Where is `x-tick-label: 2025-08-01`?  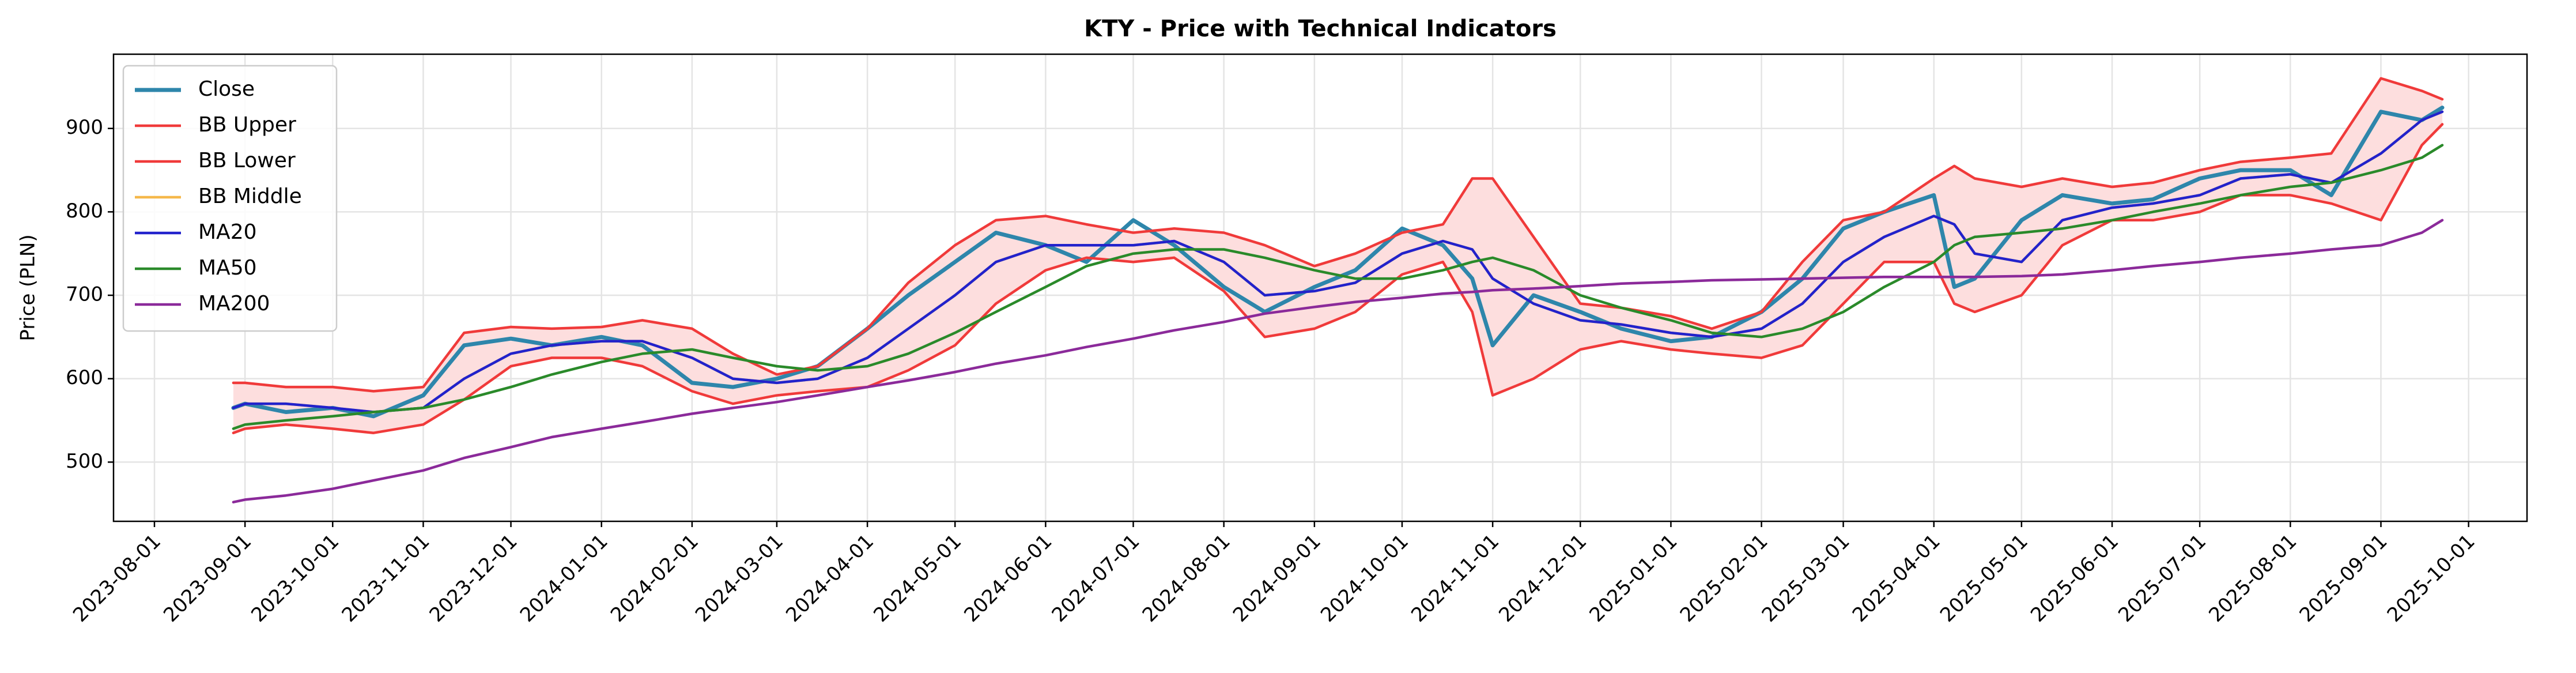 x-tick-label: 2025-08-01 is located at coordinates (2252, 578).